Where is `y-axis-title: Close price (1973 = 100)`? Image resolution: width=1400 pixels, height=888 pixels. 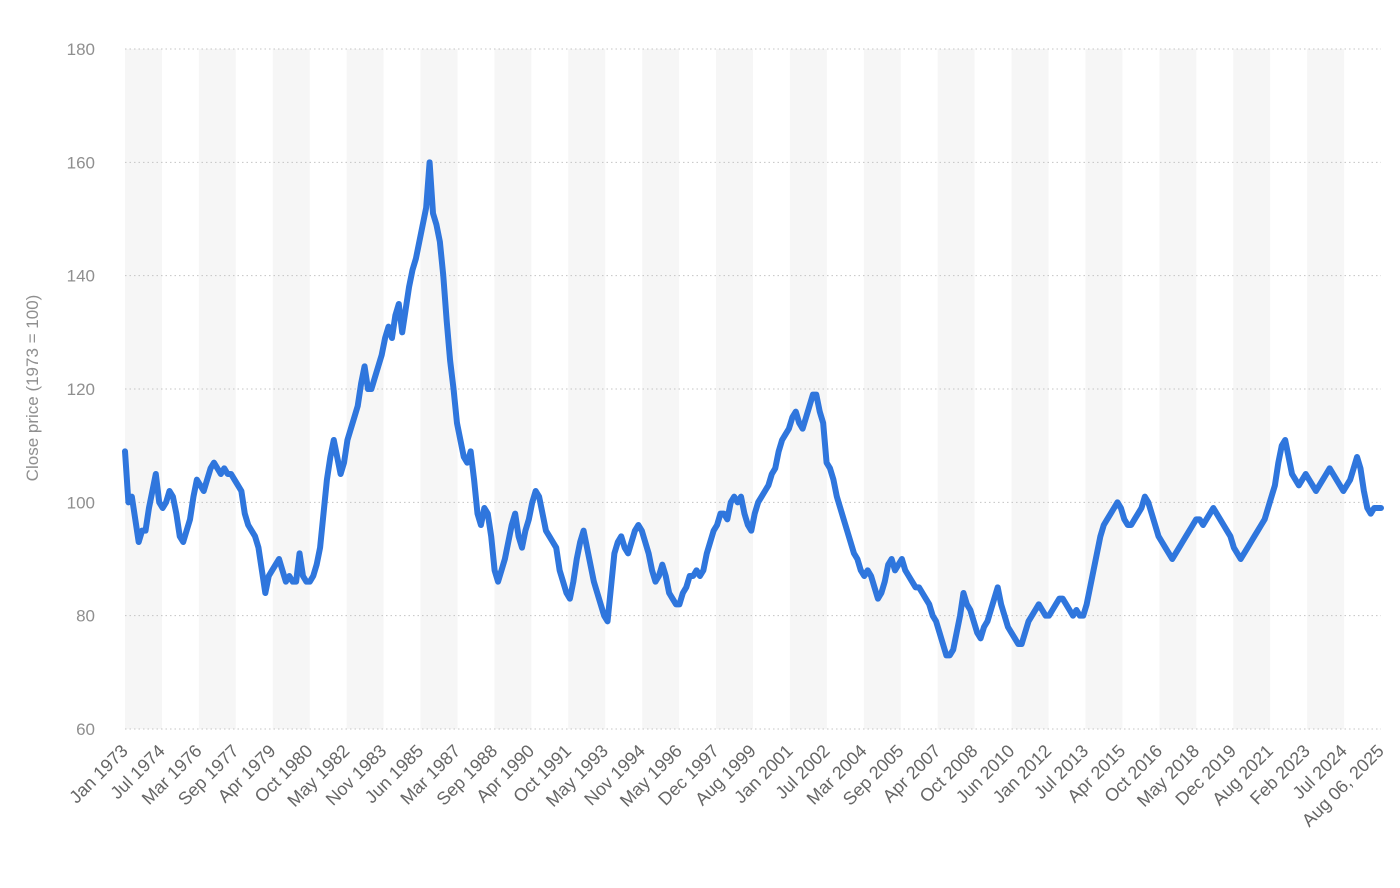
y-axis-title: Close price (1973 = 100) is located at coordinates (32, 388).